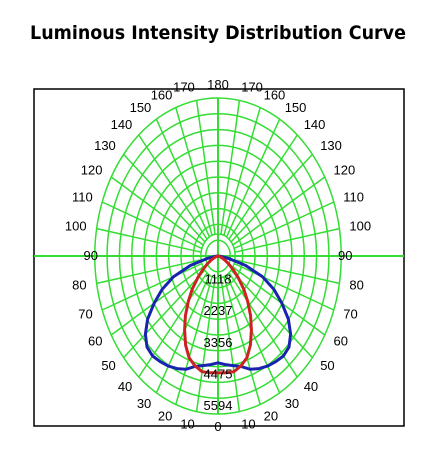 The height and width of the screenshot is (468, 436). I want to click on grid-spoke-40-l, so click(173, 325).